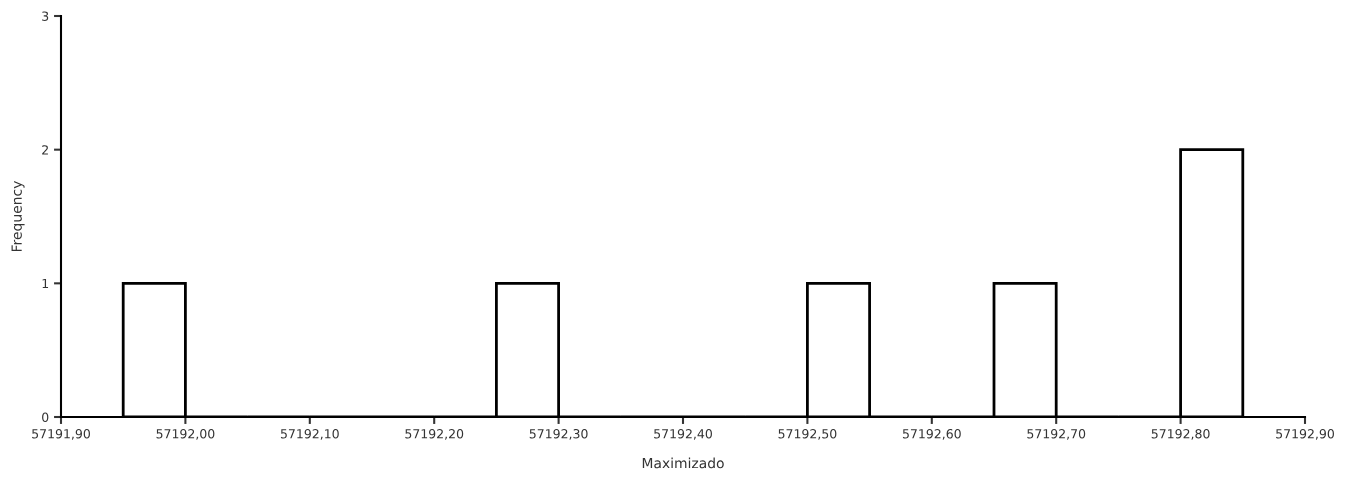  Describe the element at coordinates (1180, 434) in the screenshot. I see `x-tick-label: 57192,80` at that location.